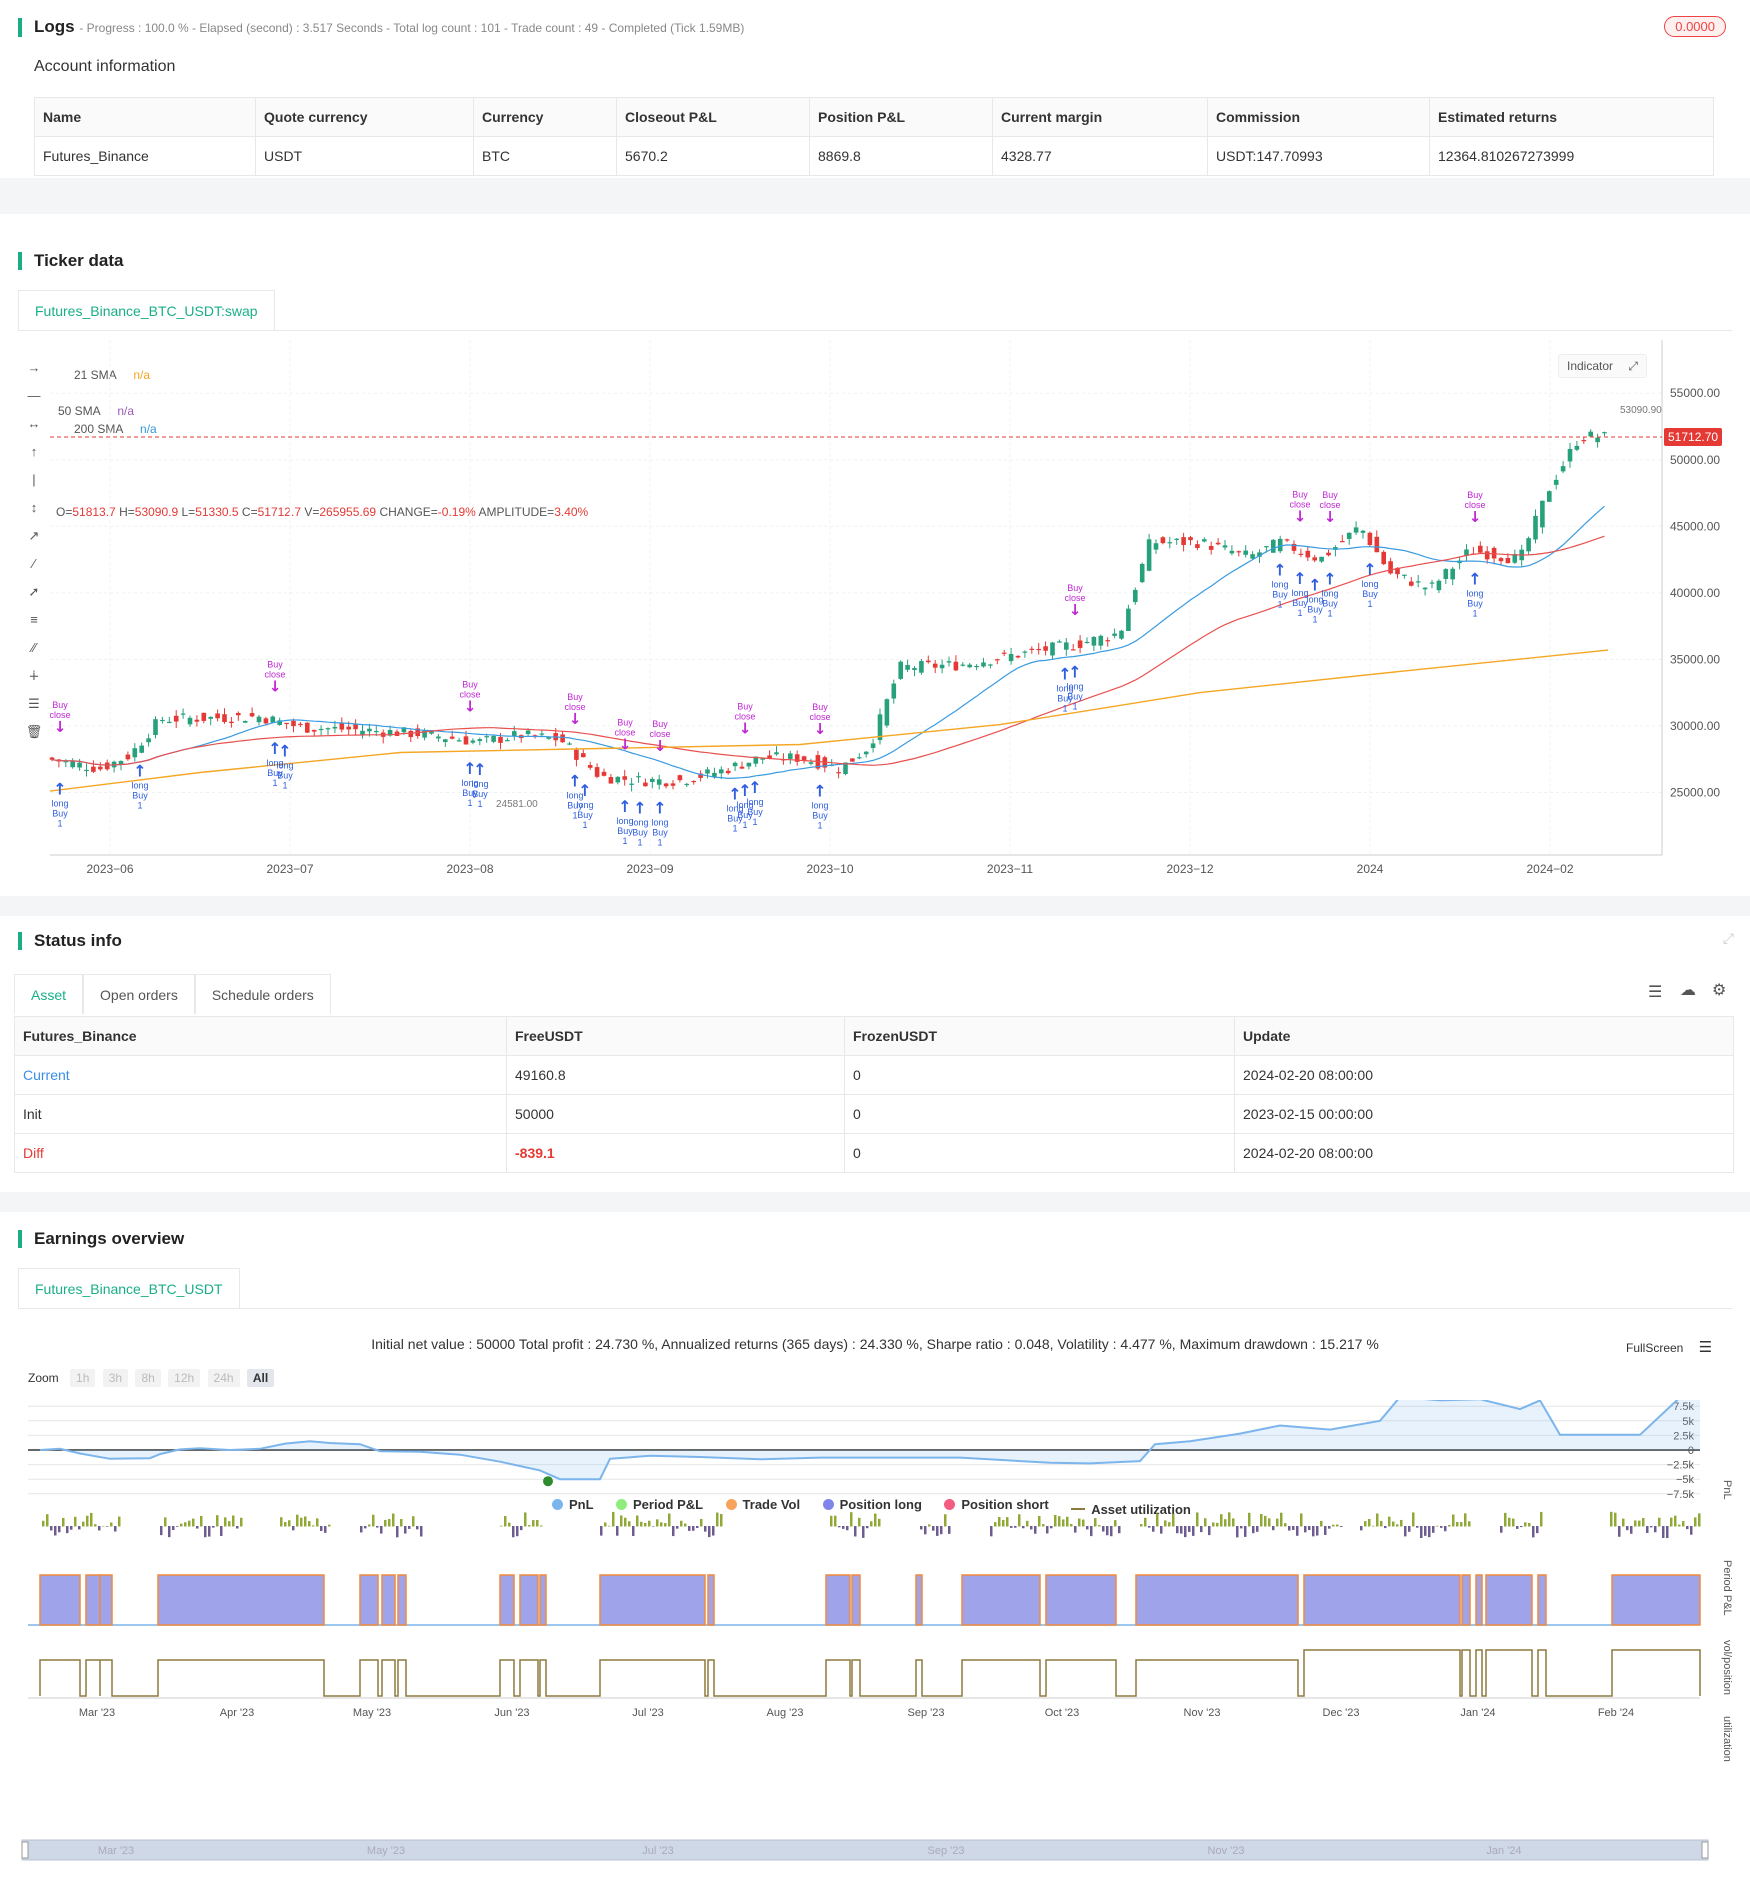  I want to click on gear-icon: ⚙, so click(1719, 990).